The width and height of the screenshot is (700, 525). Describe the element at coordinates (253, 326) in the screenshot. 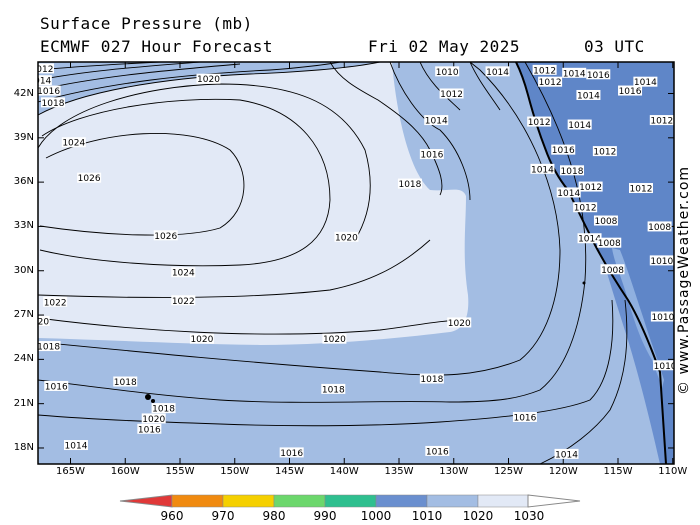

I see `isobar-1020-south` at that location.